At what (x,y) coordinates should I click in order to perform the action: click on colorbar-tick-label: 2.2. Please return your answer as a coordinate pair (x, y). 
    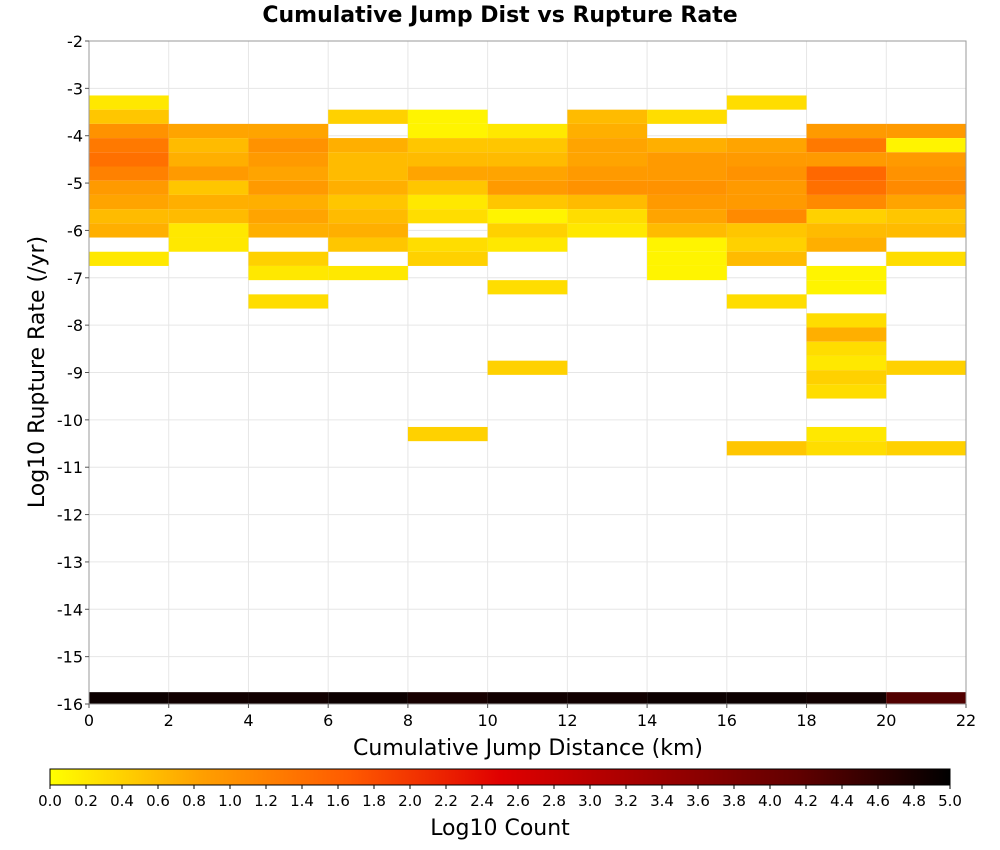
    Looking at the image, I should click on (446, 801).